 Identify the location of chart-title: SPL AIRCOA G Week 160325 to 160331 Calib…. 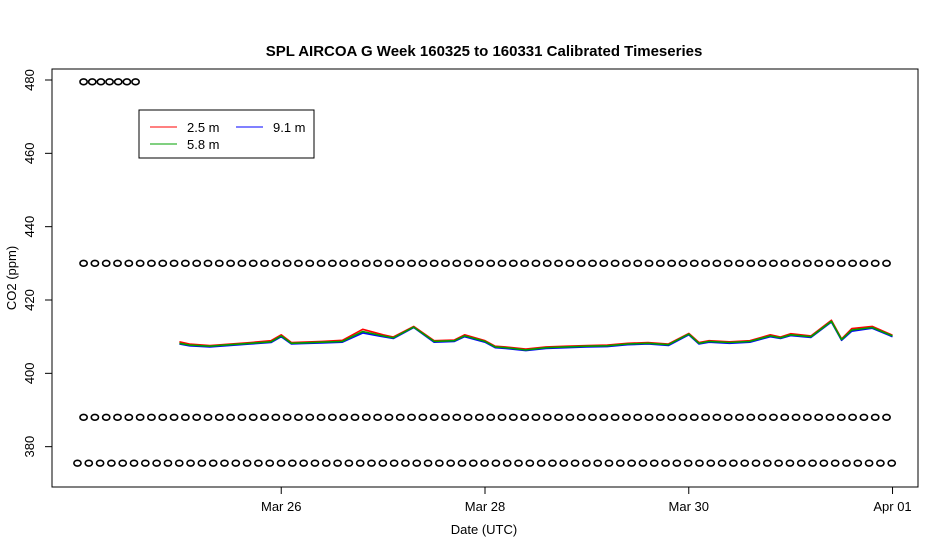
(484, 51).